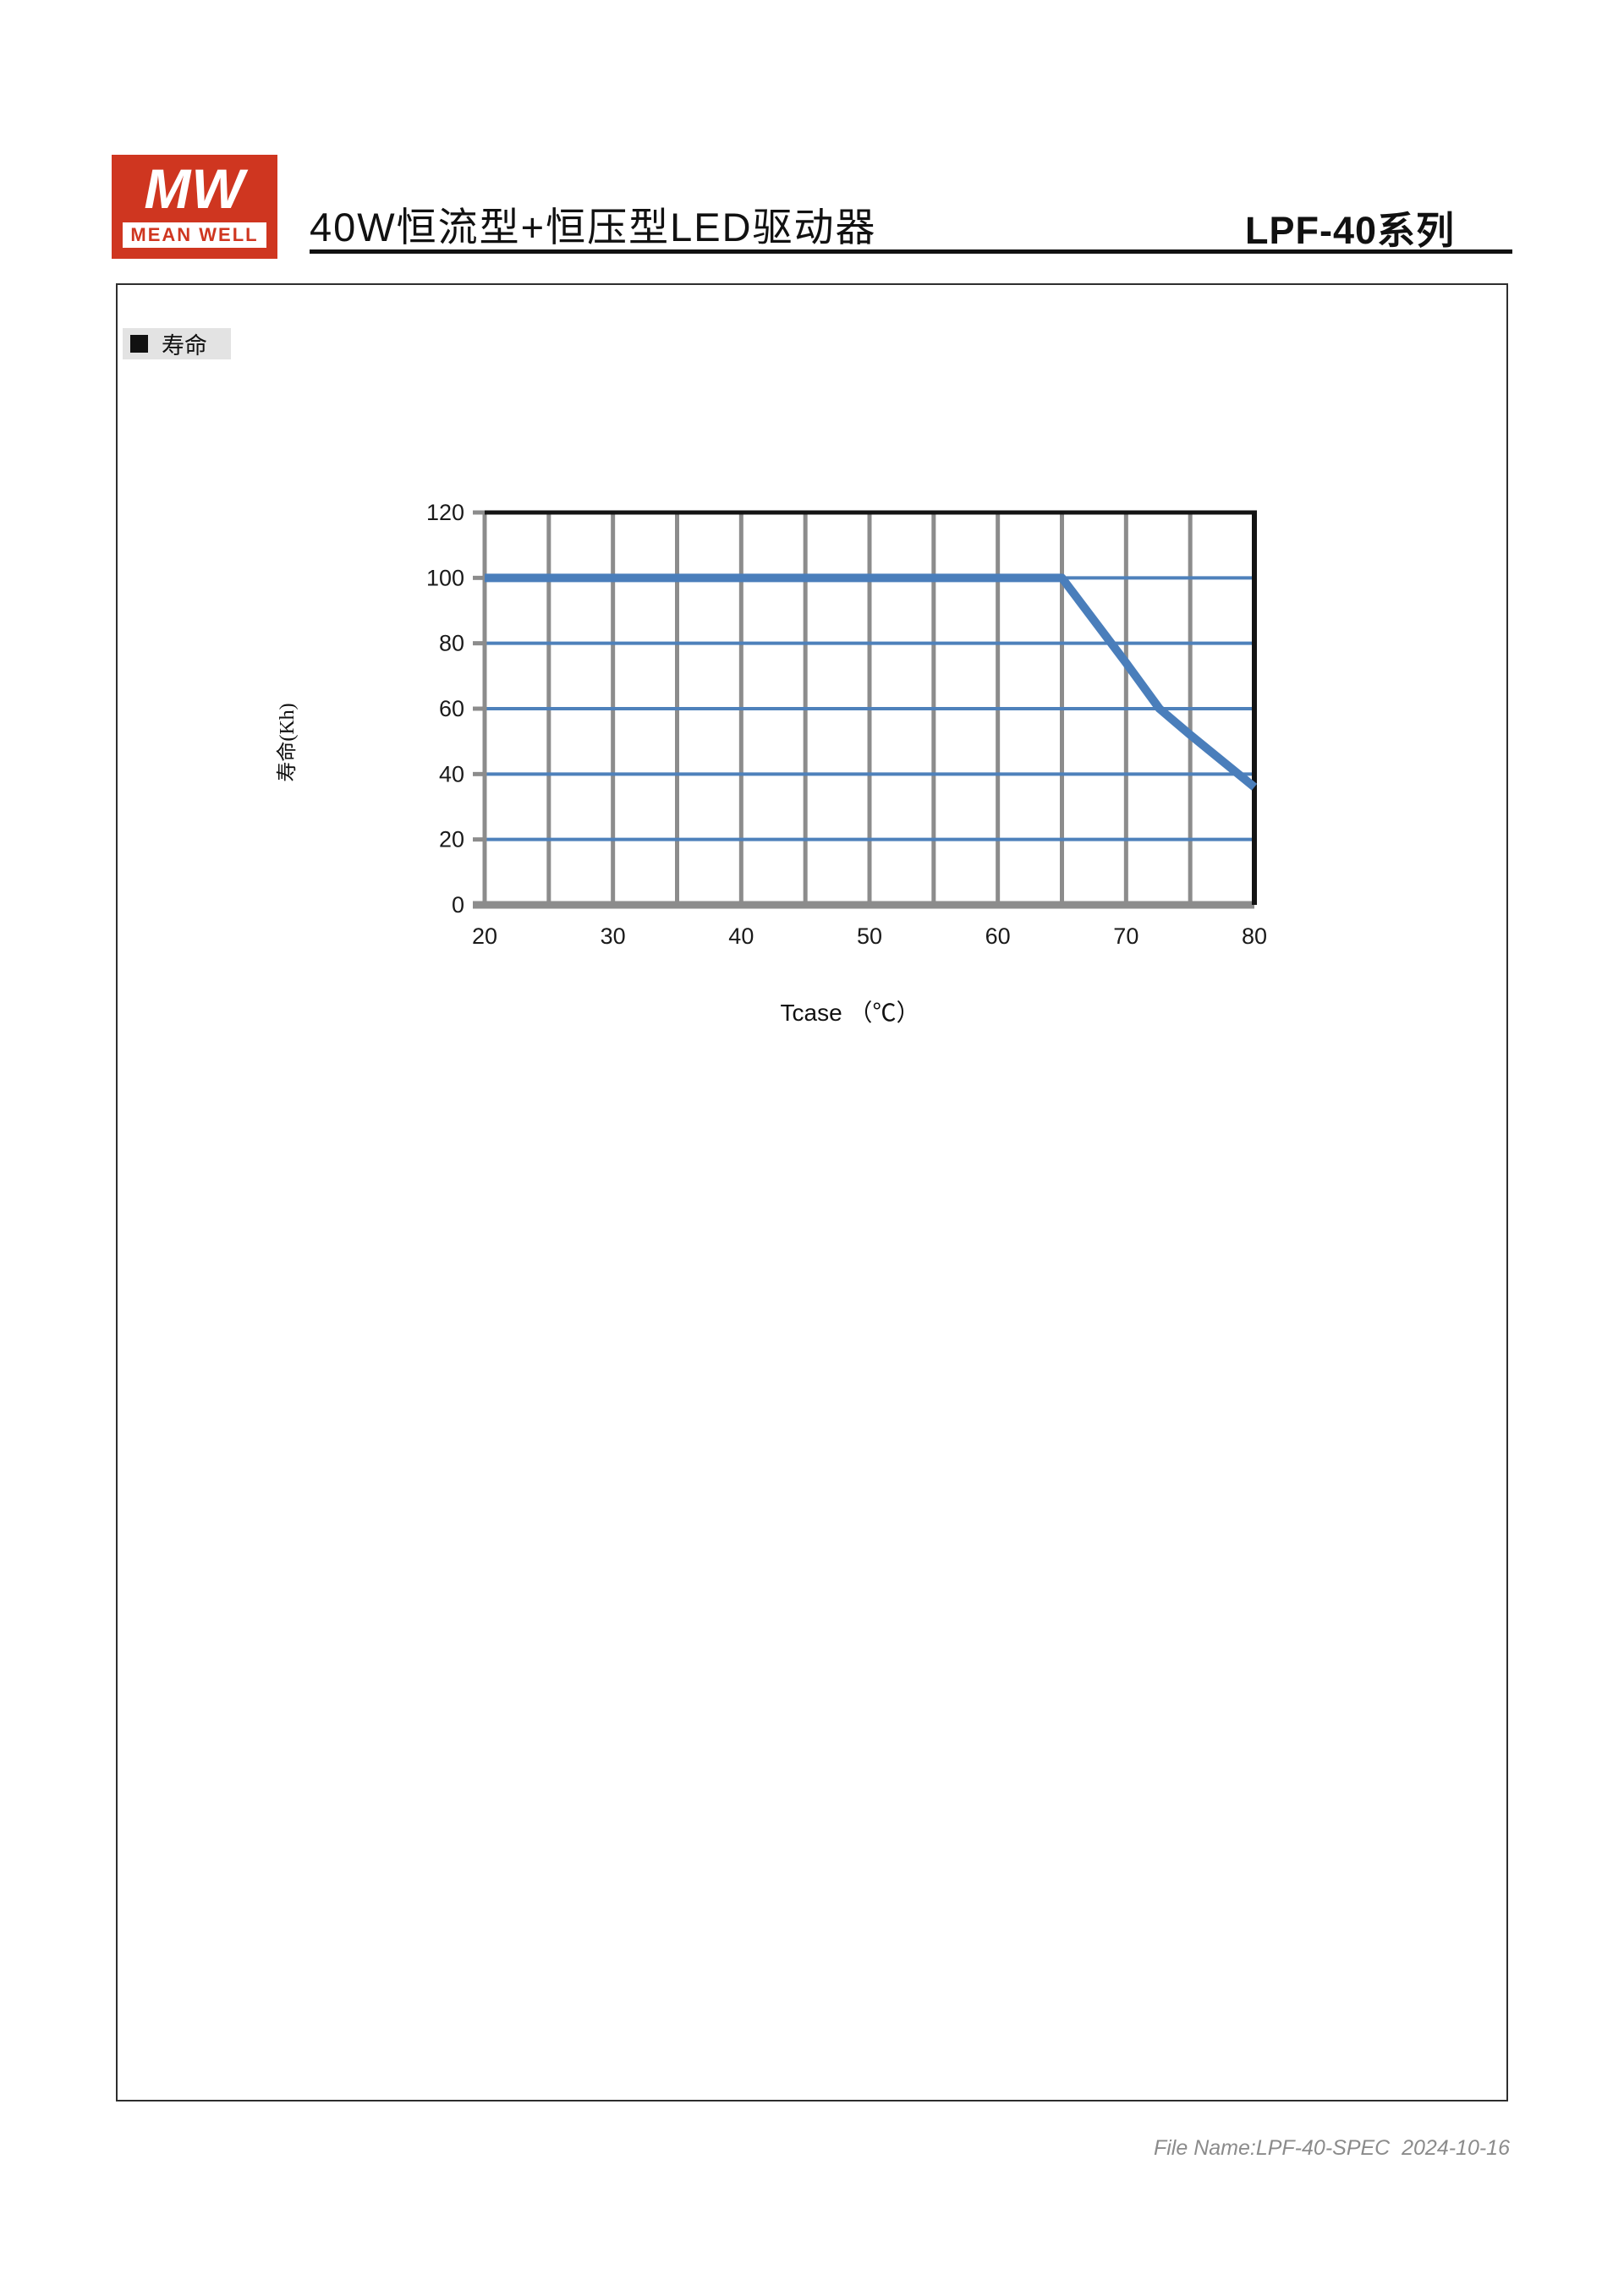 Image resolution: width=1624 pixels, height=2296 pixels. What do you see at coordinates (445, 512) in the screenshot?
I see `y-tick-label: 120` at bounding box center [445, 512].